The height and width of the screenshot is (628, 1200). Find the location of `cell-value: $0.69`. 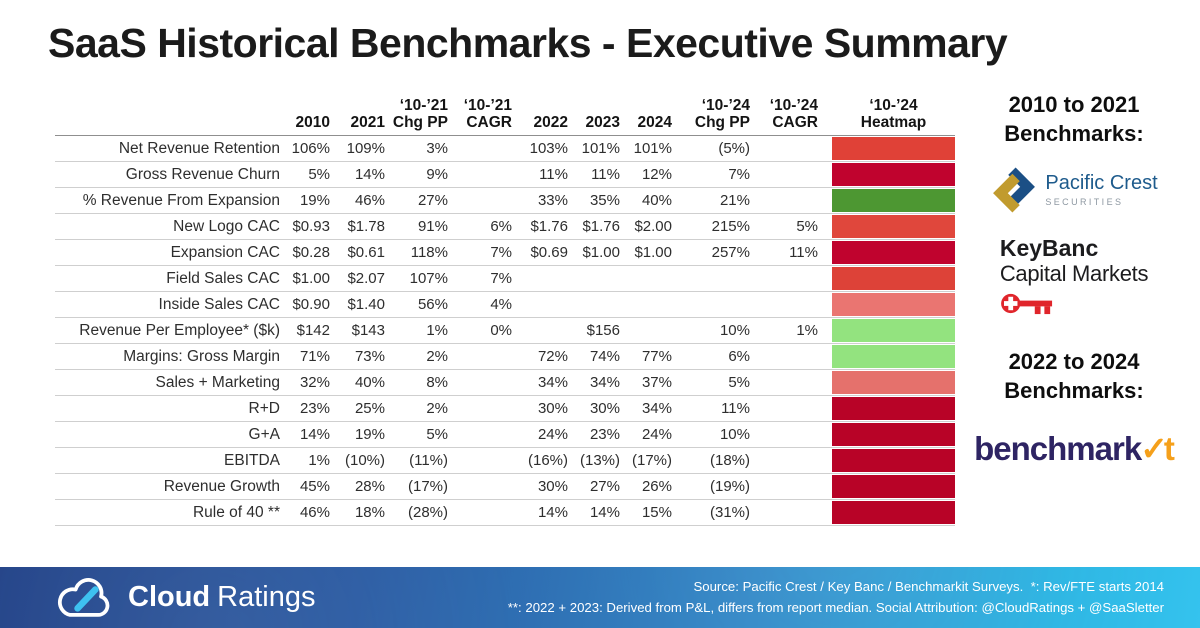

cell-value: $0.69 is located at coordinates (549, 252).